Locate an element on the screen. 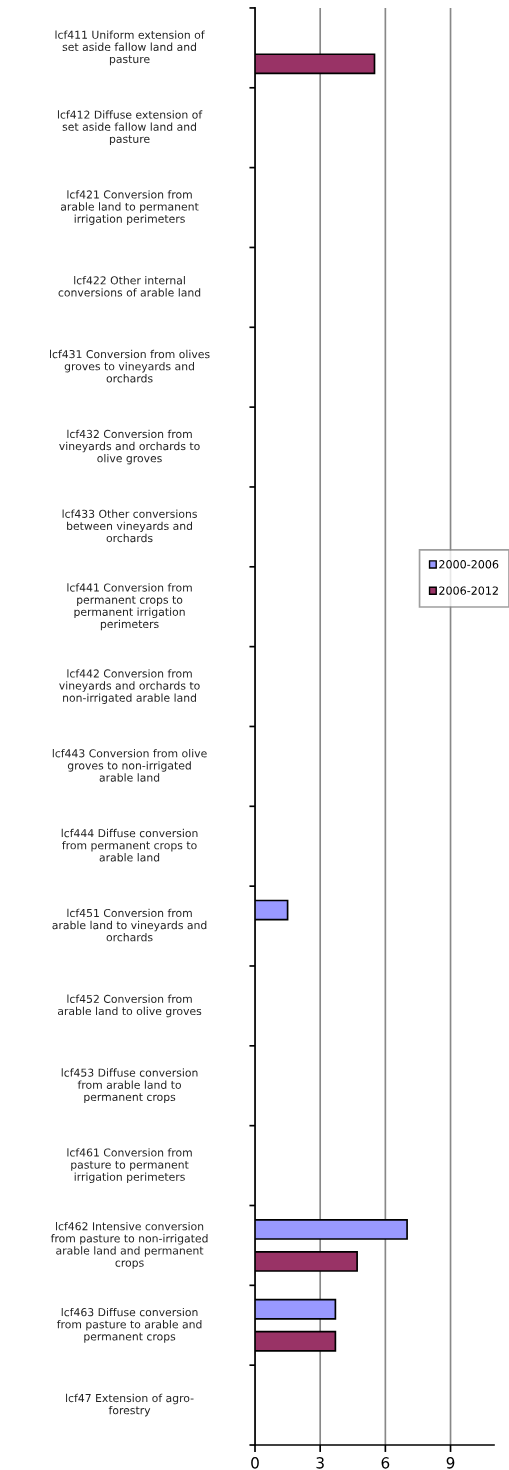 This screenshot has height=1470, width=509. y-tick-label: lcf442 Conversion from vineyards and orchards to non-irrigated arable land is located at coordinates (129, 686).